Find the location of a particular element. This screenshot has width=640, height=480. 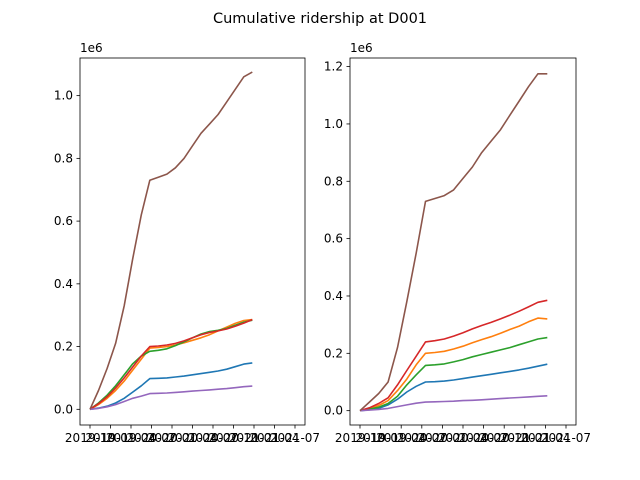

figure-title: Cumulative ridership at D001 is located at coordinates (320, 19).